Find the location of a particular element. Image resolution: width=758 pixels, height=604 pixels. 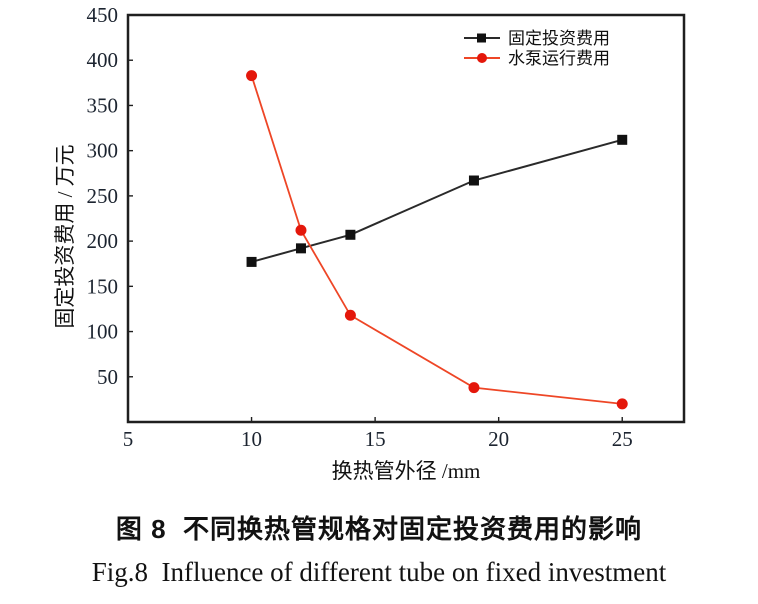

figure-caption-zh: 图 8 不同换热管规格对固定投资费用的影响 is located at coordinates (379, 529).